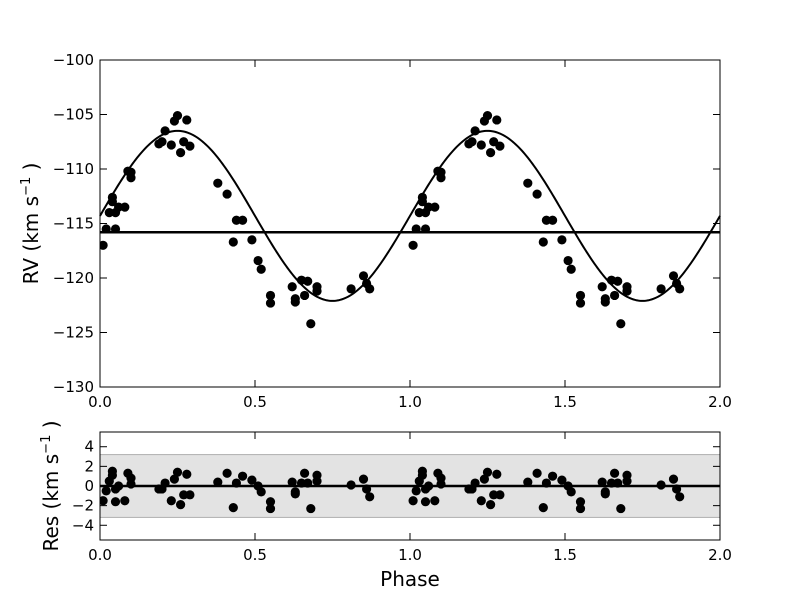 This screenshot has height=600, width=800. What do you see at coordinates (73, 60) in the screenshot?
I see `y-tick-label: −100` at bounding box center [73, 60].